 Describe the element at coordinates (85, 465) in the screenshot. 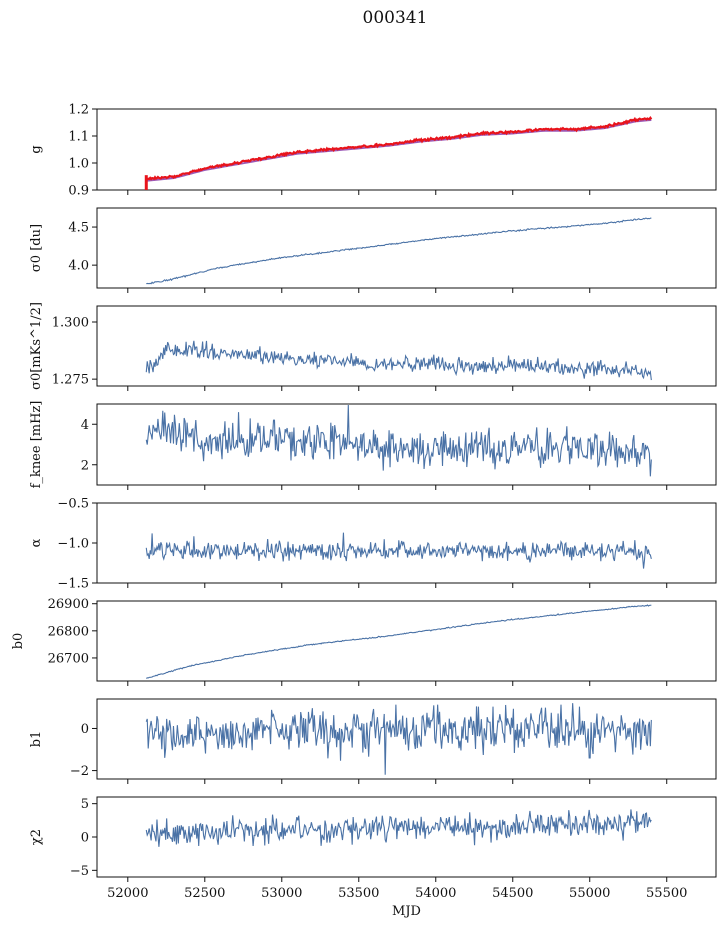

I see `y-tick-label: 2` at that location.